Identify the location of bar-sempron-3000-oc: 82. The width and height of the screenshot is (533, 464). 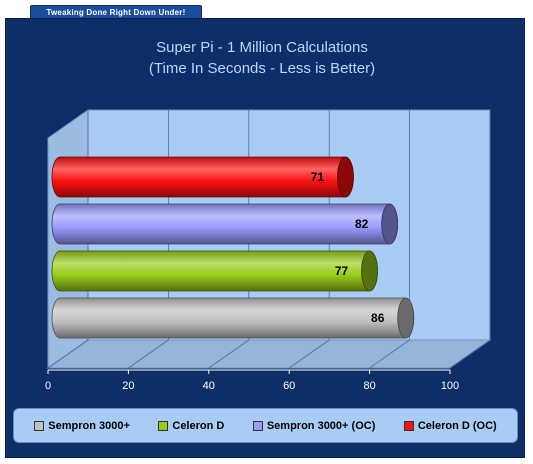
(225, 224).